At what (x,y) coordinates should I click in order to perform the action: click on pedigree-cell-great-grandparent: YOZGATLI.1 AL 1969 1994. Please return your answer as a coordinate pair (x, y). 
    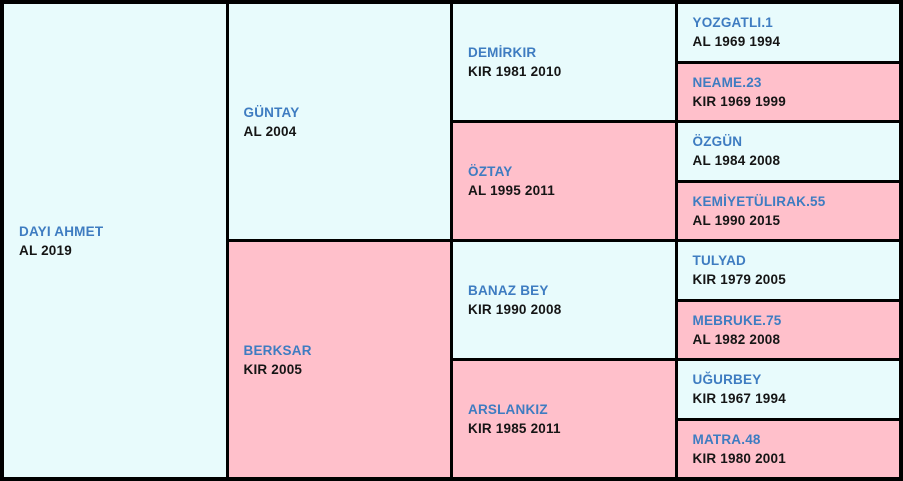
    Looking at the image, I should click on (788, 32).